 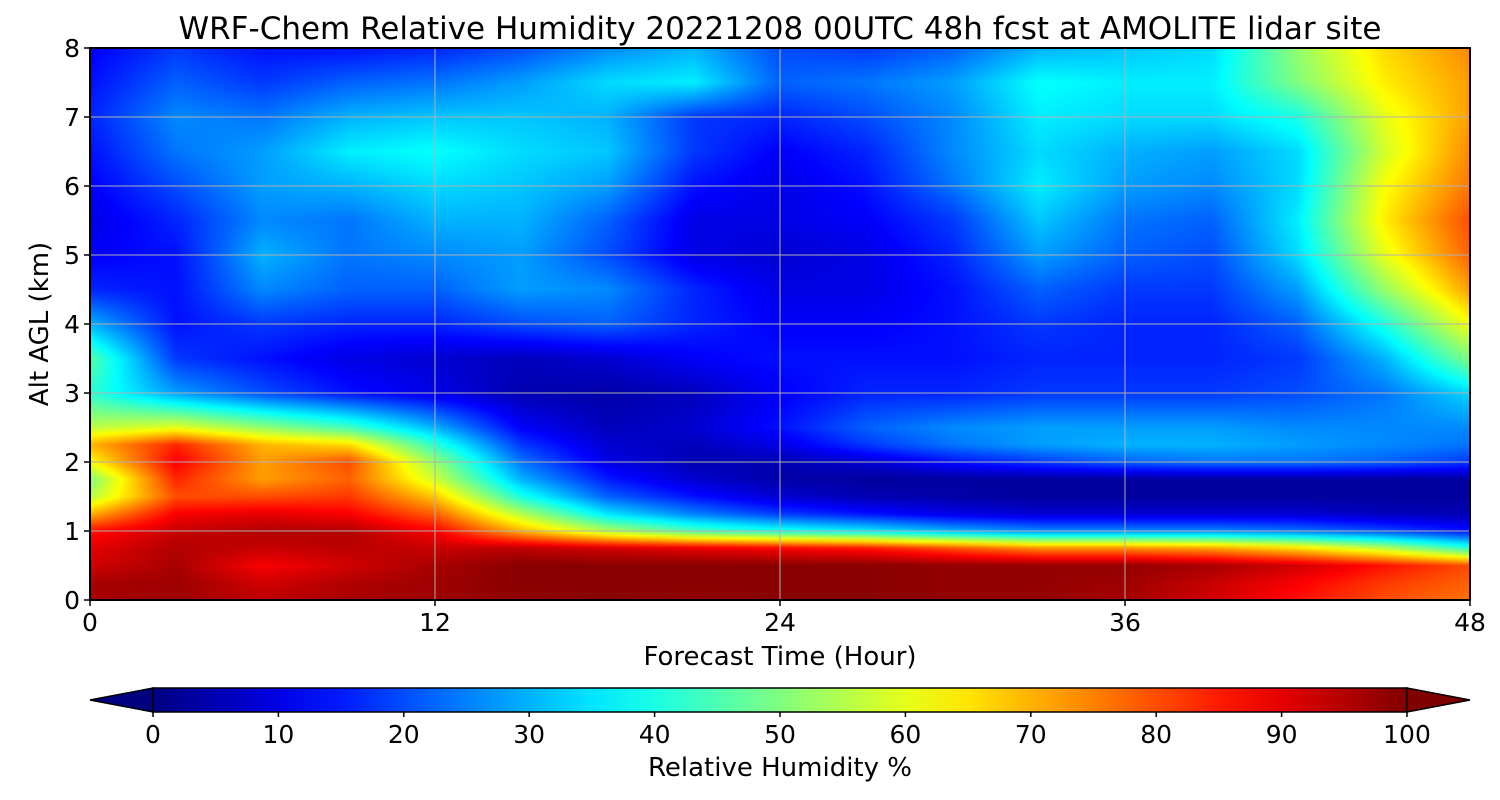 I want to click on y-axis-label: Alt AGL (km), so click(x=40, y=324).